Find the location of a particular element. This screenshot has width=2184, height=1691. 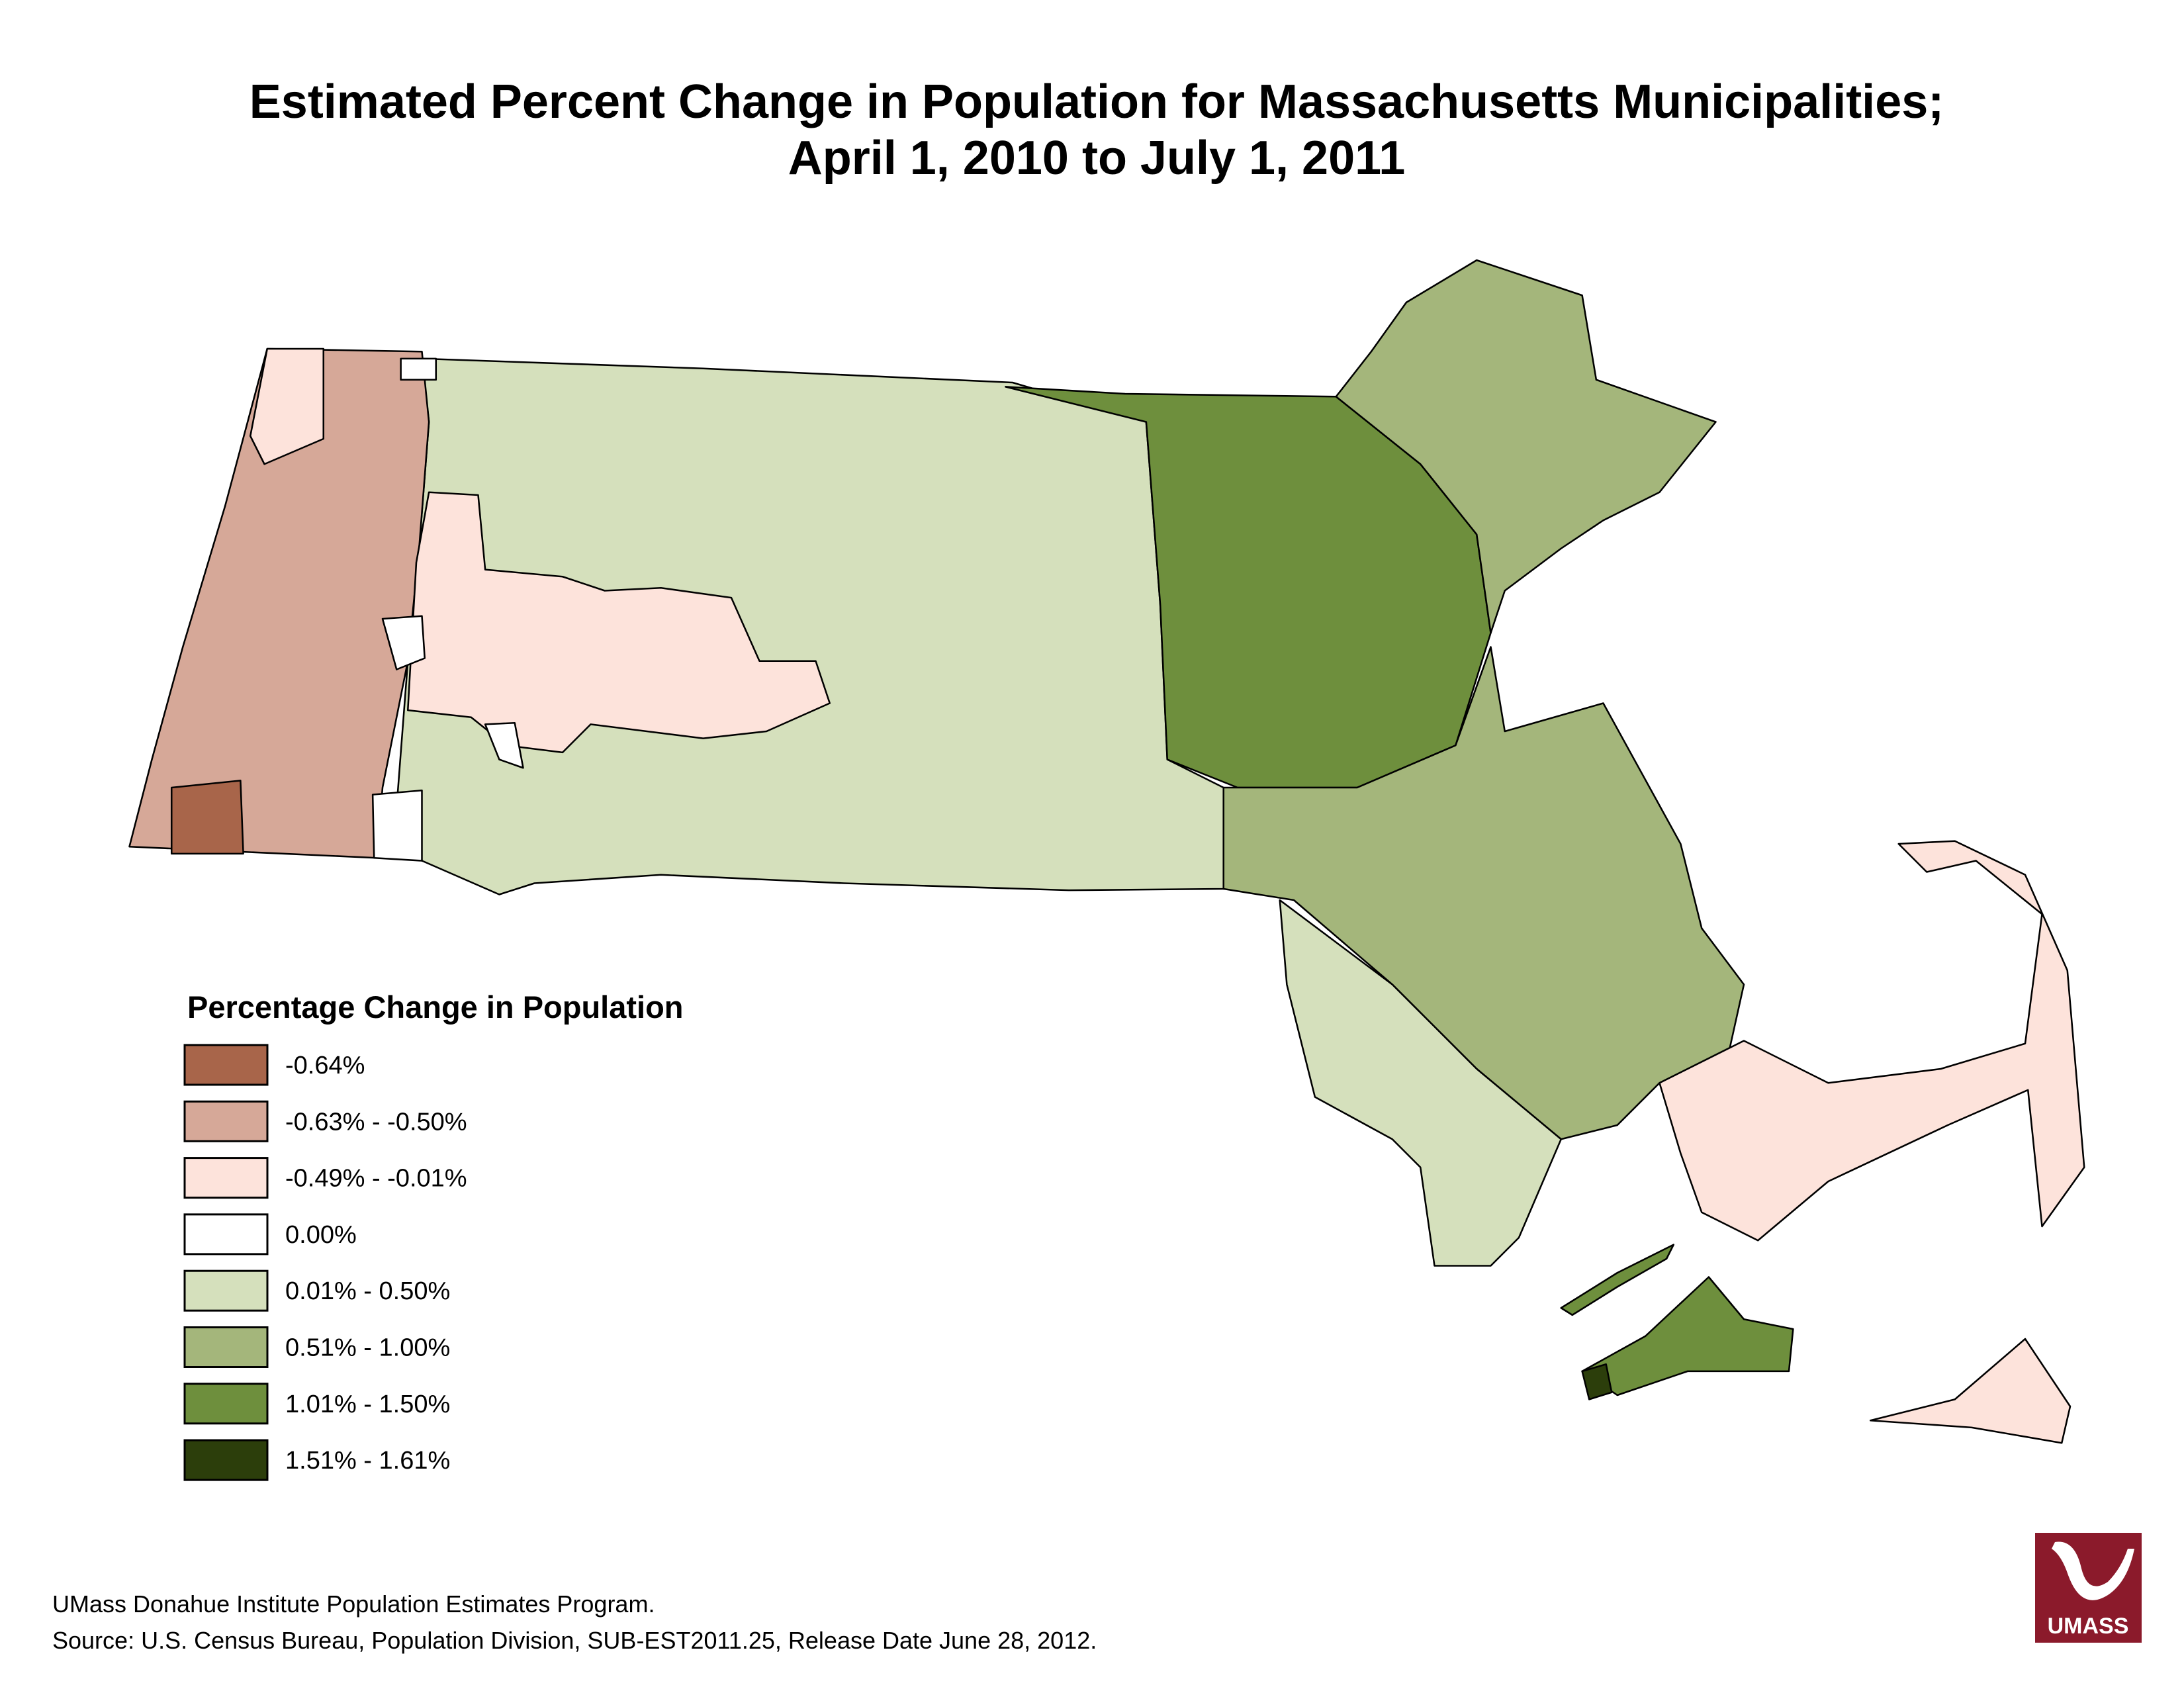

title-line: April 1, 2010 to July 1, 2011 is located at coordinates (1097, 159).